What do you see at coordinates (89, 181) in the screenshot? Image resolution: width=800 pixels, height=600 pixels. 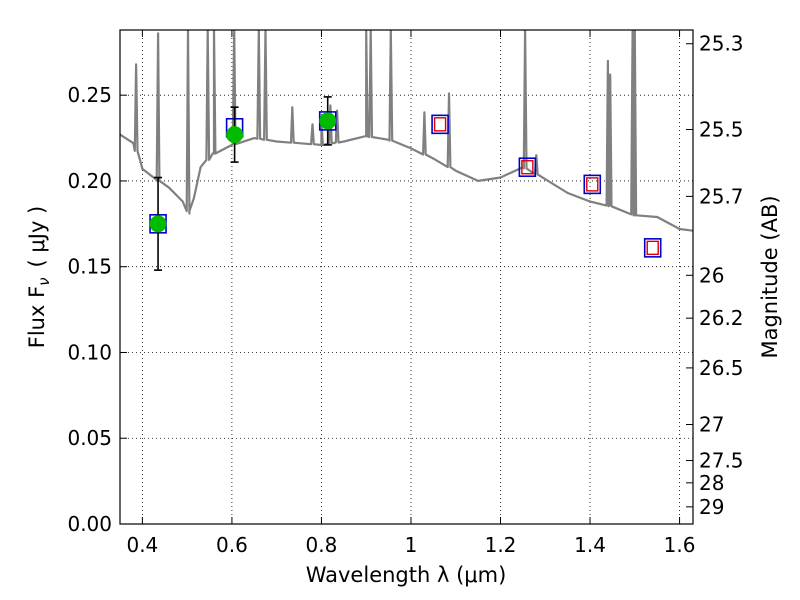 I see `y-tick-label: 0.20` at bounding box center [89, 181].